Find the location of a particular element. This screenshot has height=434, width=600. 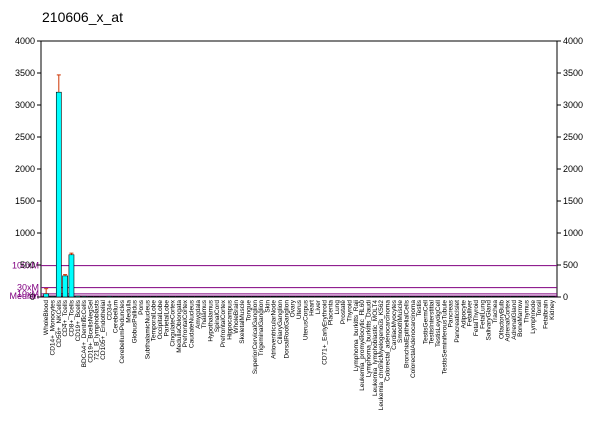

x-tick-label: Colorectal_adenocarcinoma is located at coordinates (387, 340).